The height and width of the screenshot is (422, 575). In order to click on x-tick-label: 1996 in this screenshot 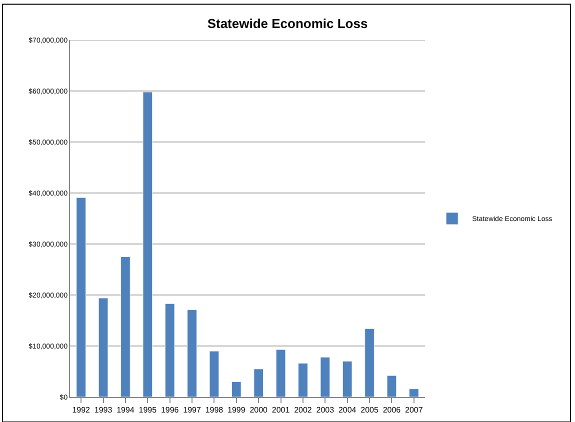, I will do `click(170, 410)`.